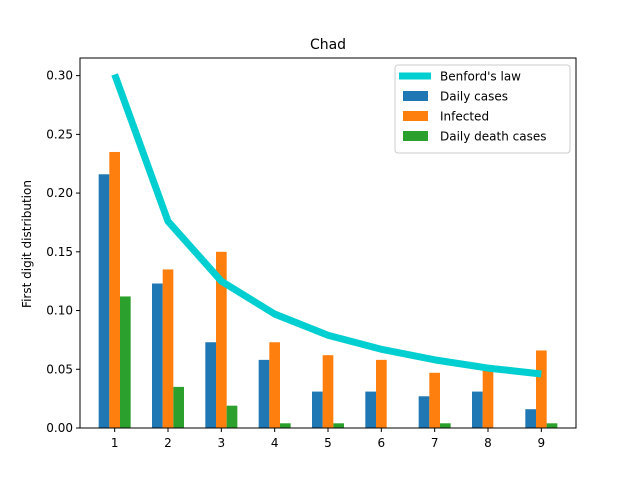 This screenshot has width=640, height=480. What do you see at coordinates (59, 134) in the screenshot?
I see `y-tick-label: 0.25` at bounding box center [59, 134].